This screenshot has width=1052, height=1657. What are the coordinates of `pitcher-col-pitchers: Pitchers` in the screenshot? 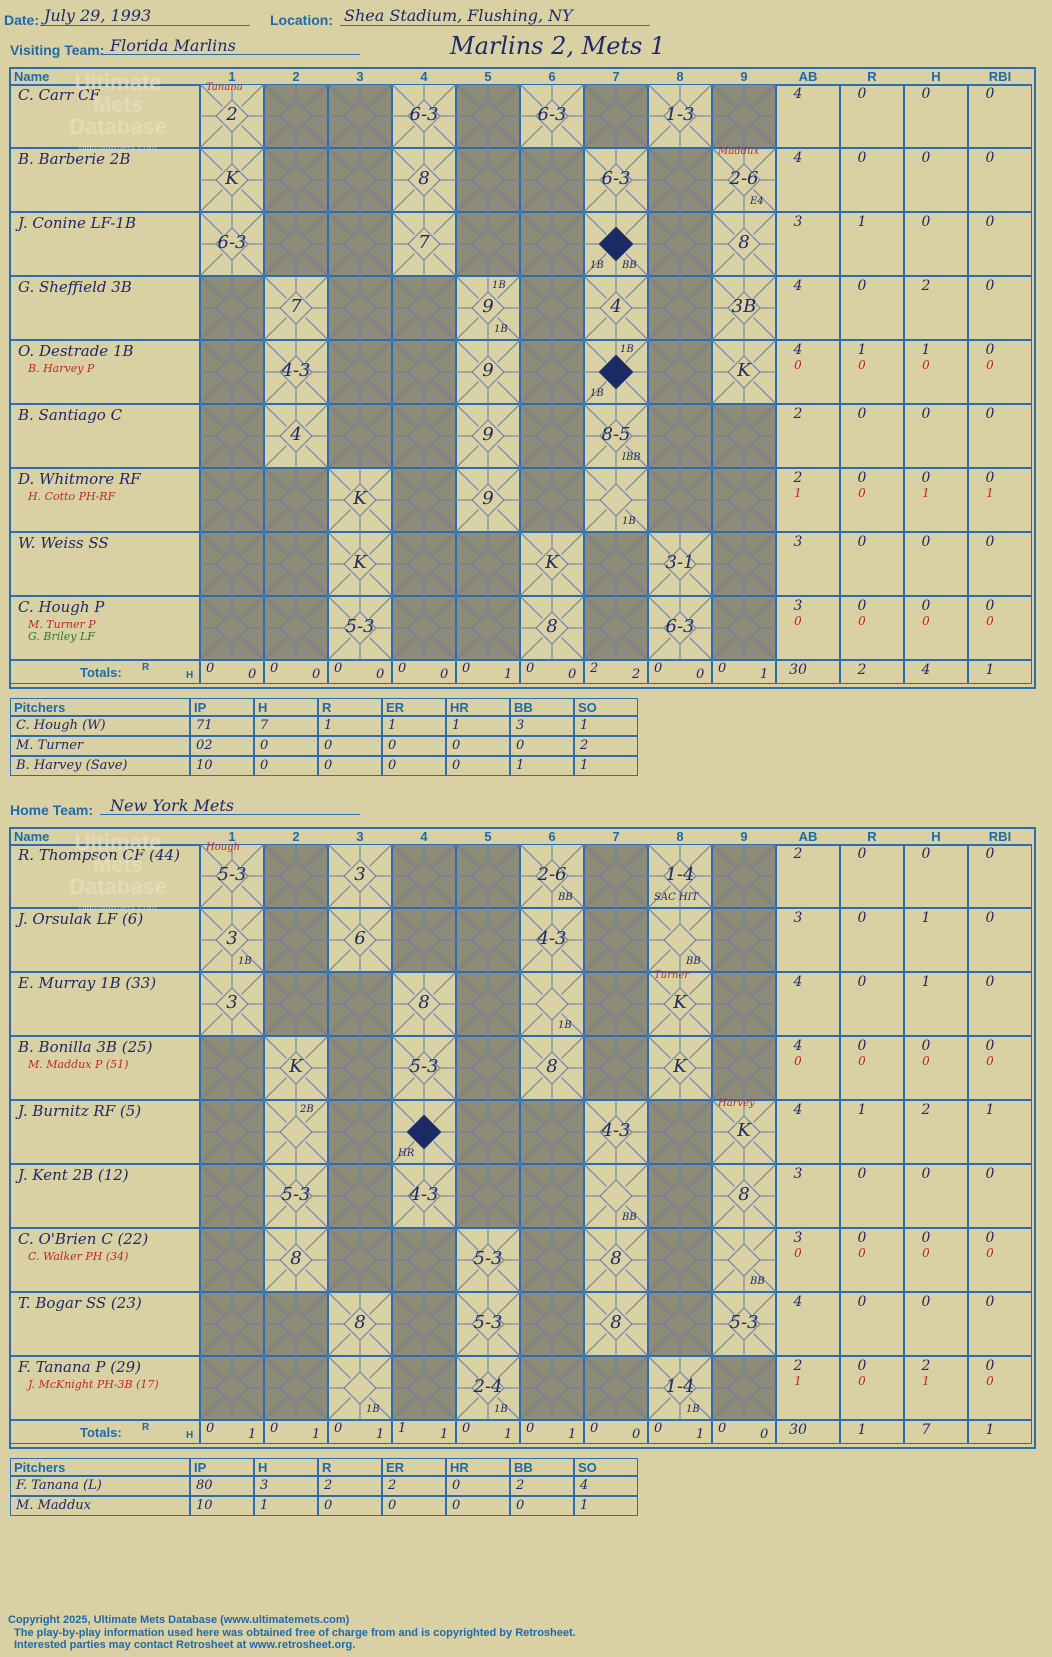 It's located at (40, 707).